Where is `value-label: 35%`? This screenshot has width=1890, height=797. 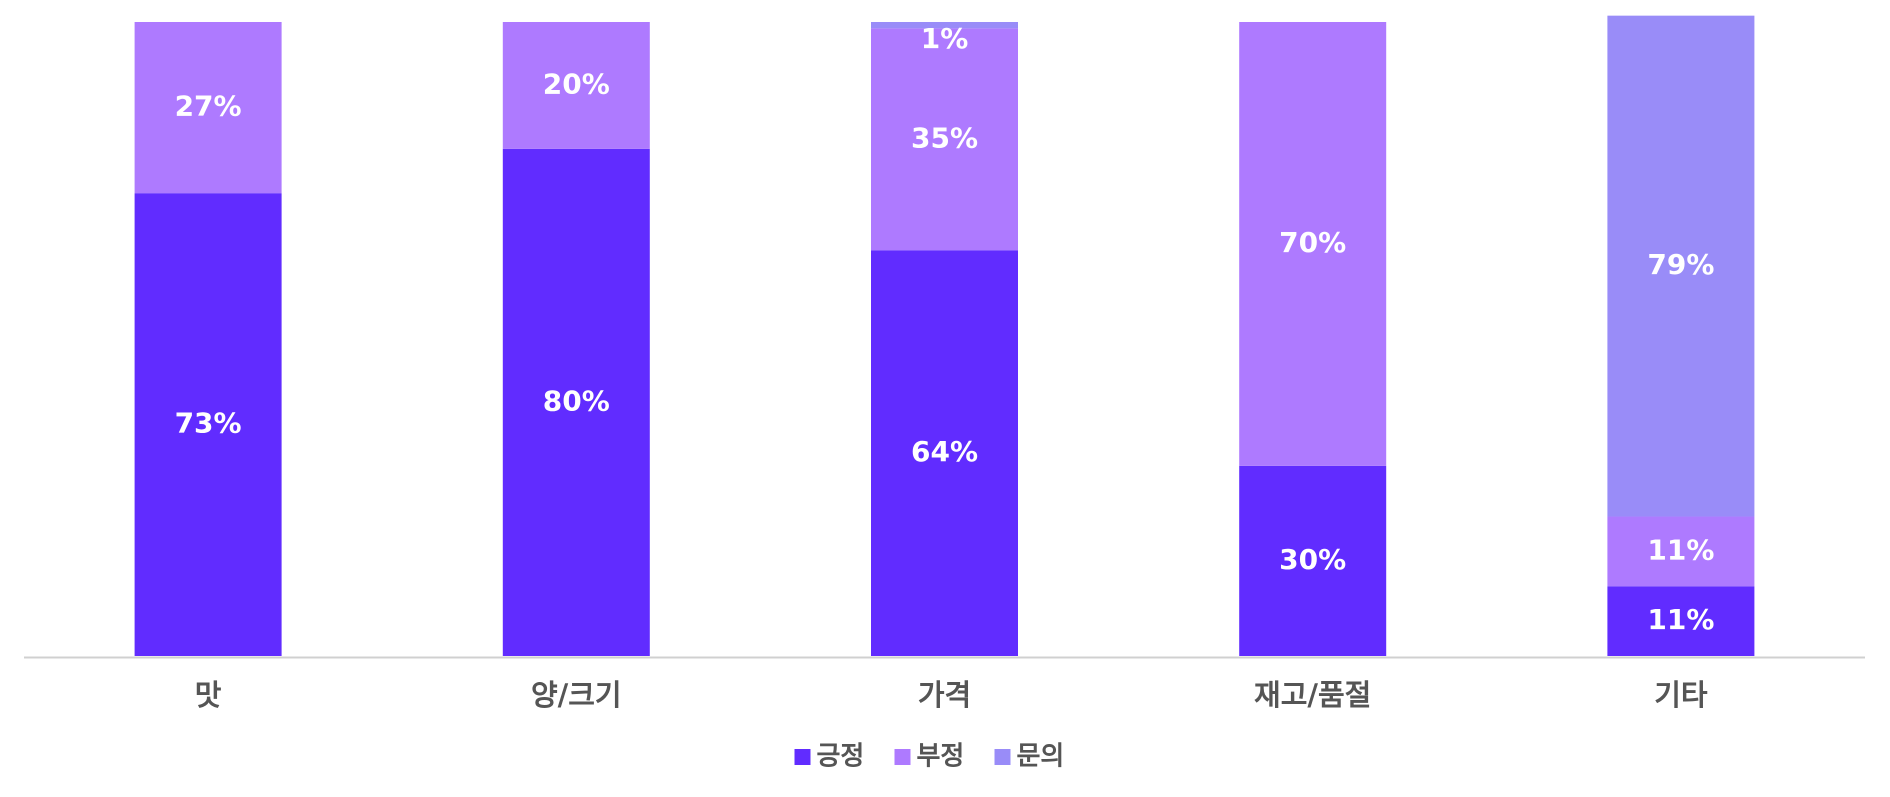
value-label: 35% is located at coordinates (944, 137).